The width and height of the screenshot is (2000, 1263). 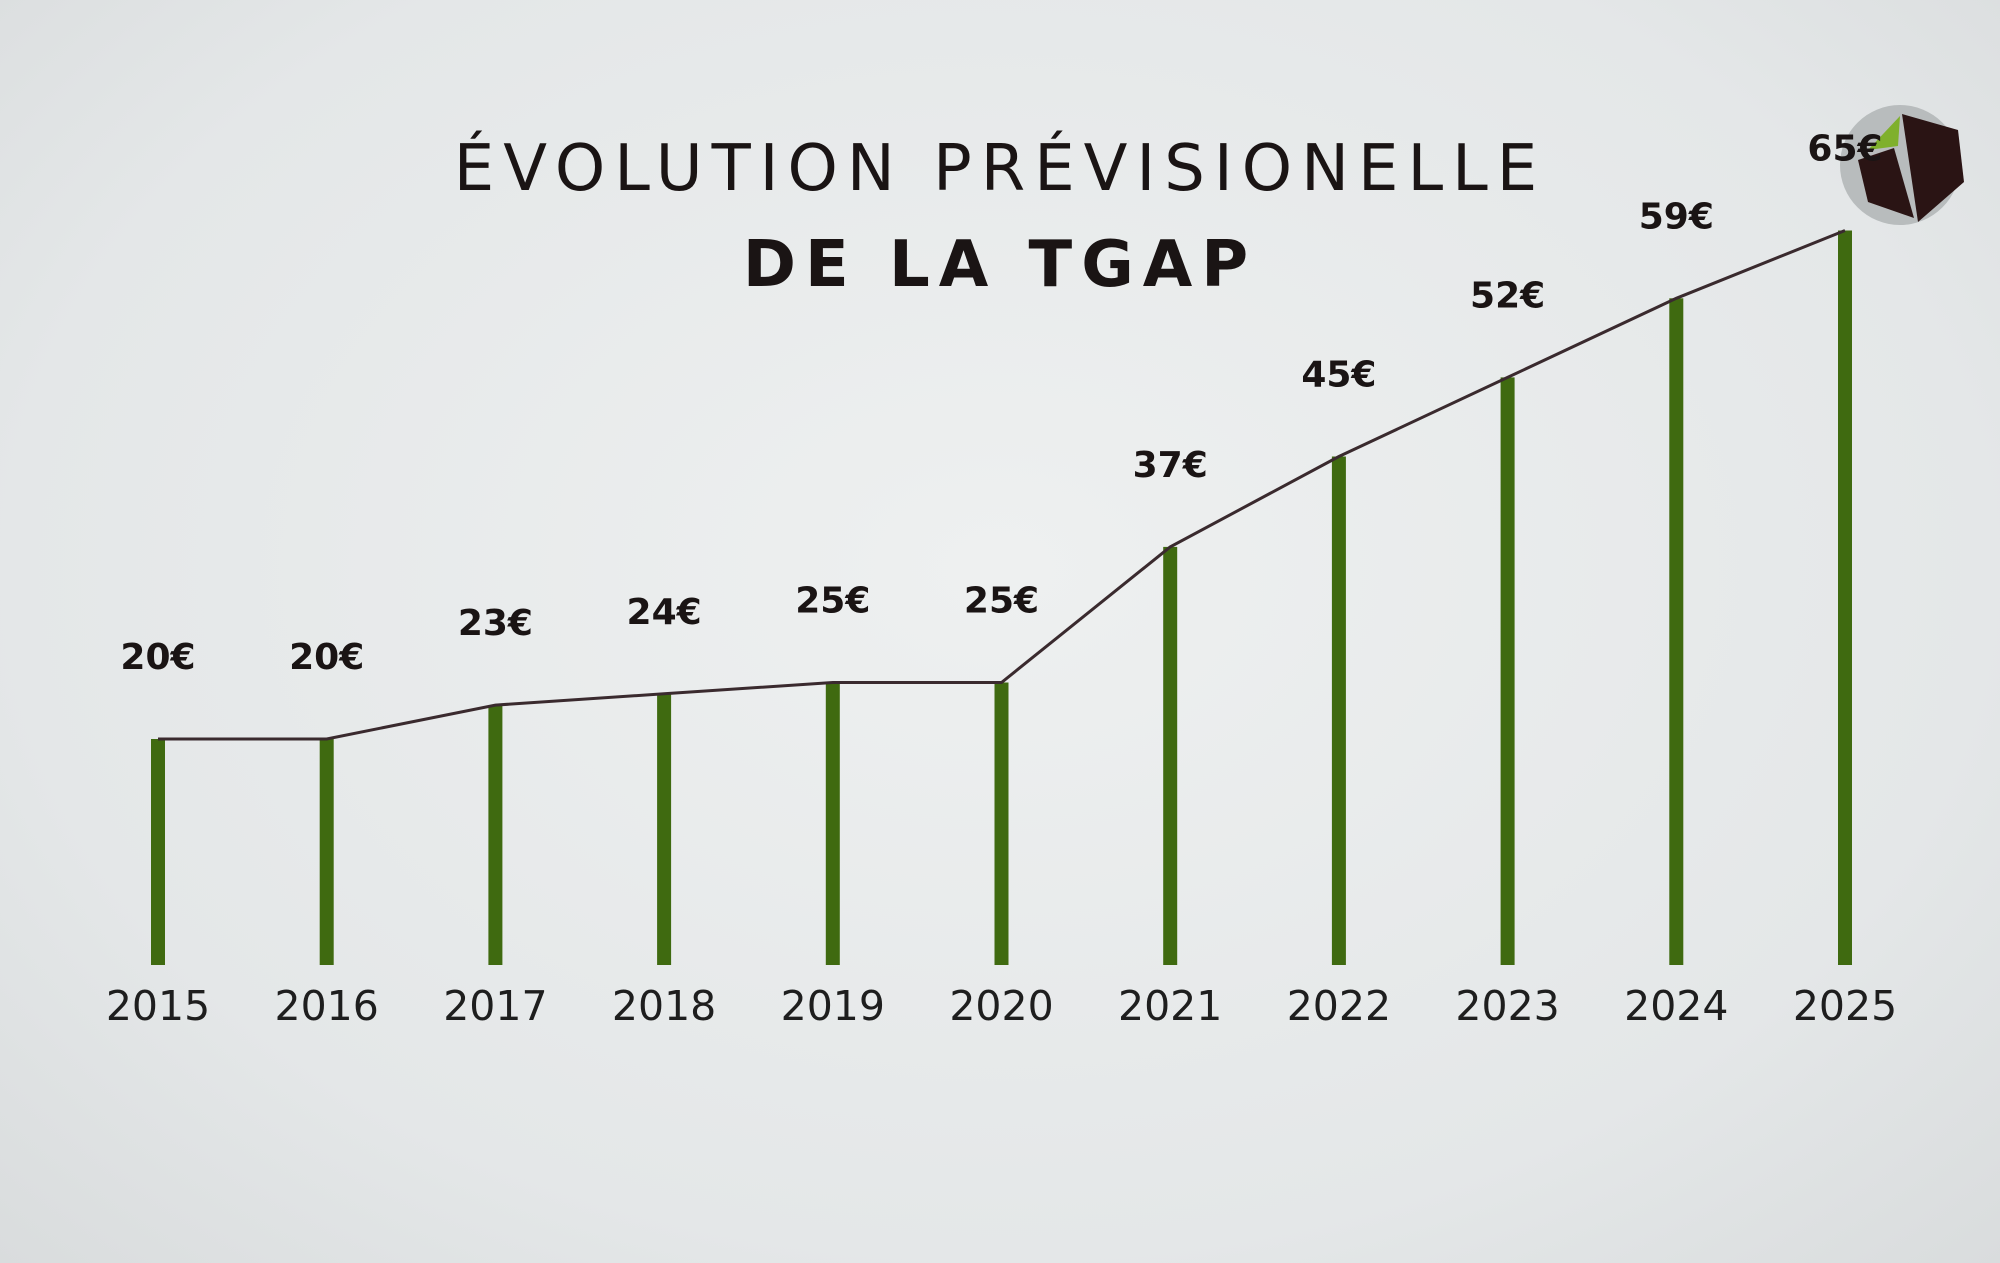 What do you see at coordinates (1170, 465) in the screenshot?
I see `value-label-2021: 37€` at bounding box center [1170, 465].